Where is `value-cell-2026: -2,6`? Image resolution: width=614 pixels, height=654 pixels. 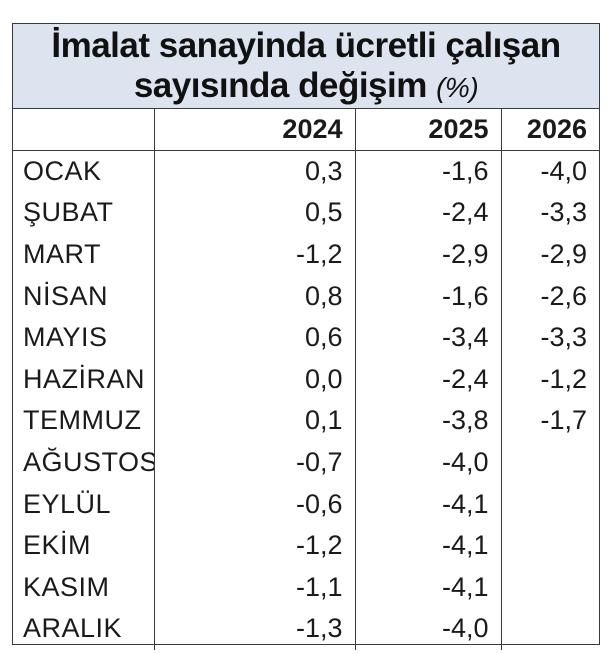
value-cell-2026: -2,6 is located at coordinates (549, 296).